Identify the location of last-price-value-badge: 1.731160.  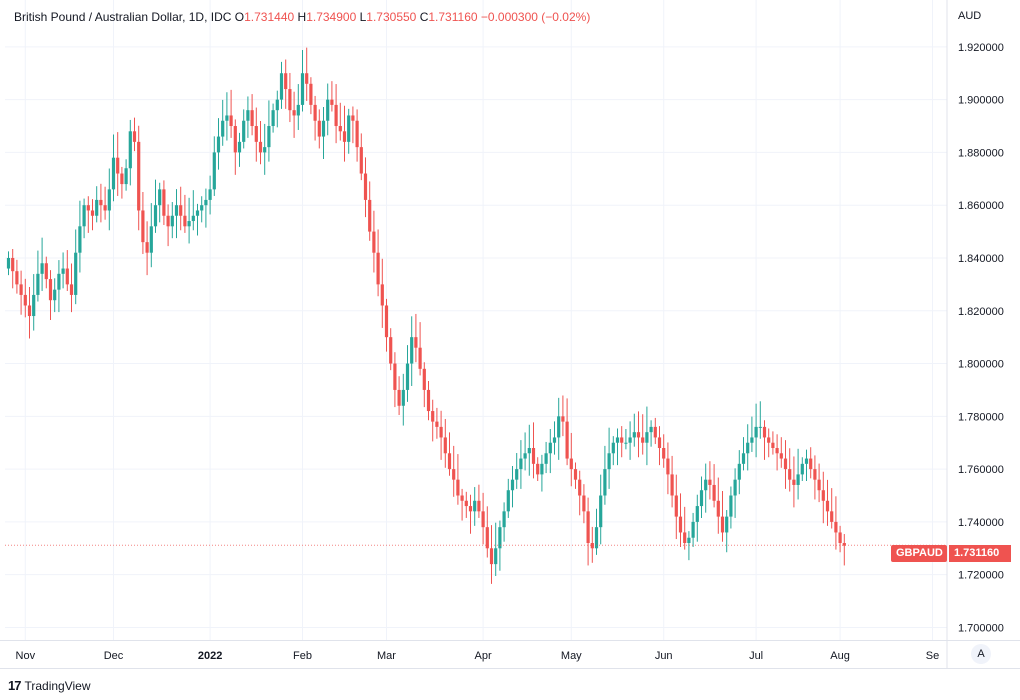
(980, 553).